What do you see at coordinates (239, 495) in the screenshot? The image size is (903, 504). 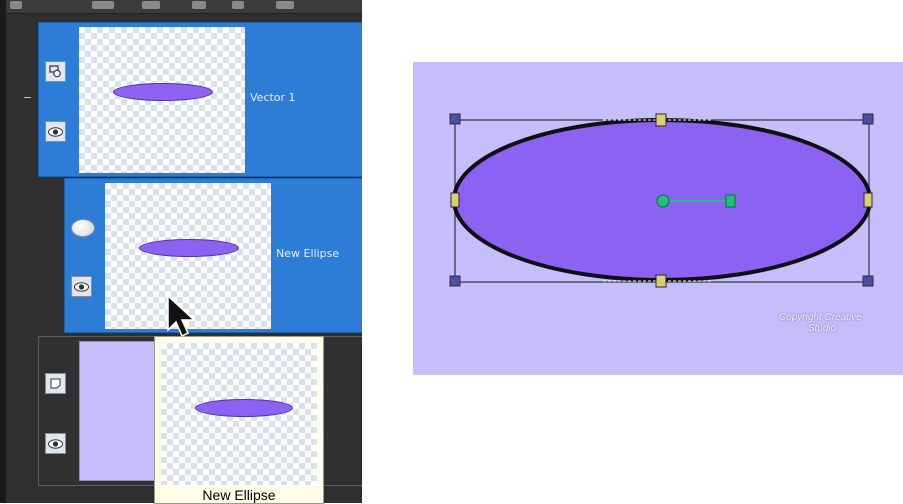 I see `tooltip-label: New Ellipse` at bounding box center [239, 495].